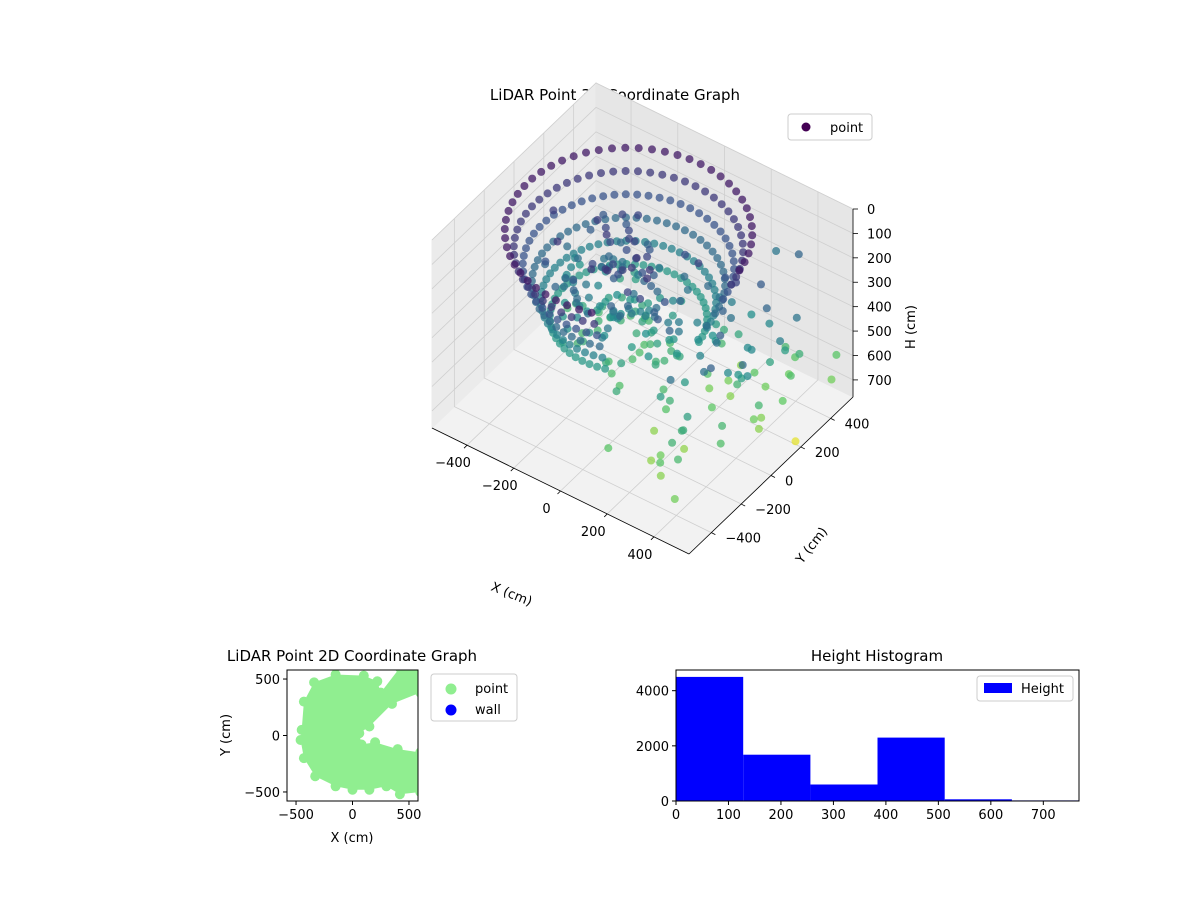 This screenshot has width=1200, height=900. What do you see at coordinates (352, 656) in the screenshot?
I see `chart-title-2d: LiDAR Point 2D Coordinate Graph` at bounding box center [352, 656].